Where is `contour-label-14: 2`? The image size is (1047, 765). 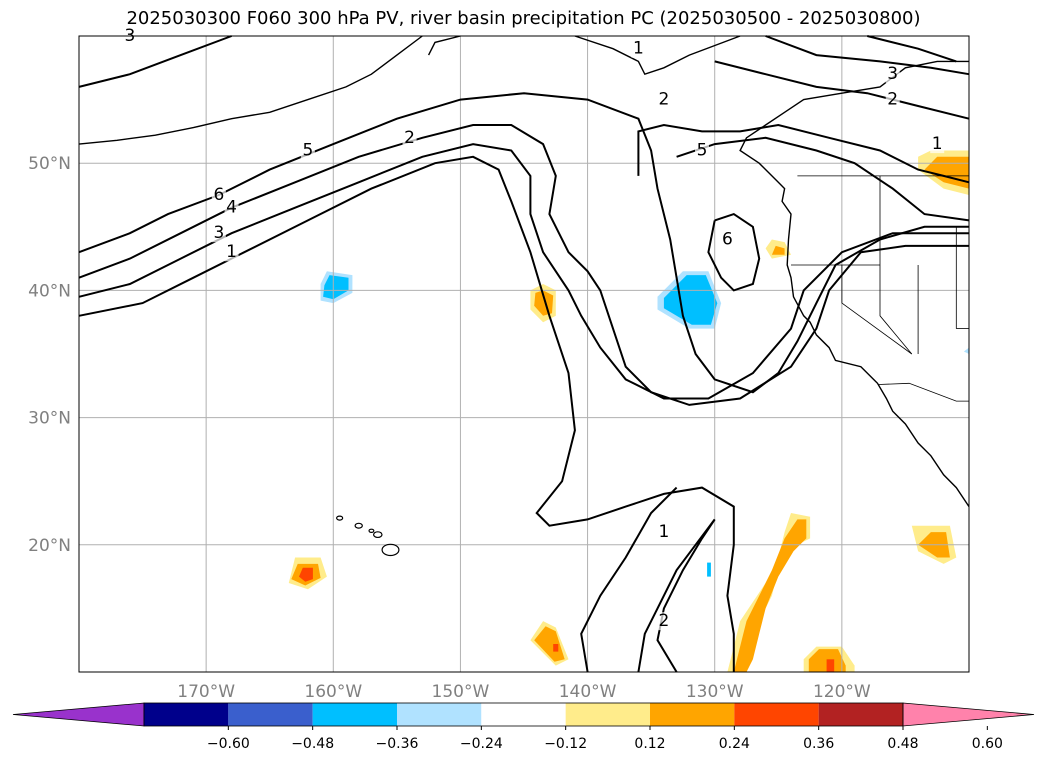 contour-label-14: 2 is located at coordinates (663, 621).